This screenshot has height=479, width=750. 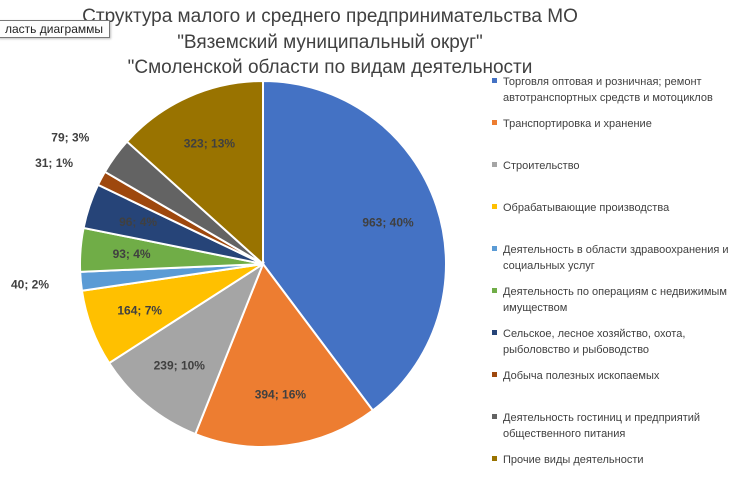 What do you see at coordinates (581, 376) in the screenshot?
I see `legend-label: Добыча полезных ископаемых` at bounding box center [581, 376].